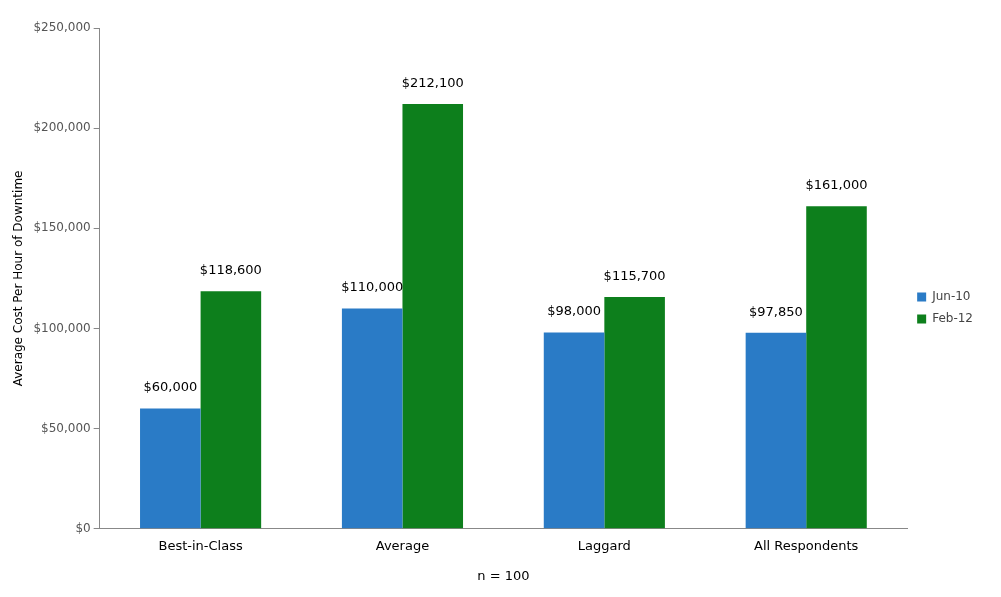  What do you see at coordinates (776, 311) in the screenshot?
I see `data-label: $97,850` at bounding box center [776, 311].